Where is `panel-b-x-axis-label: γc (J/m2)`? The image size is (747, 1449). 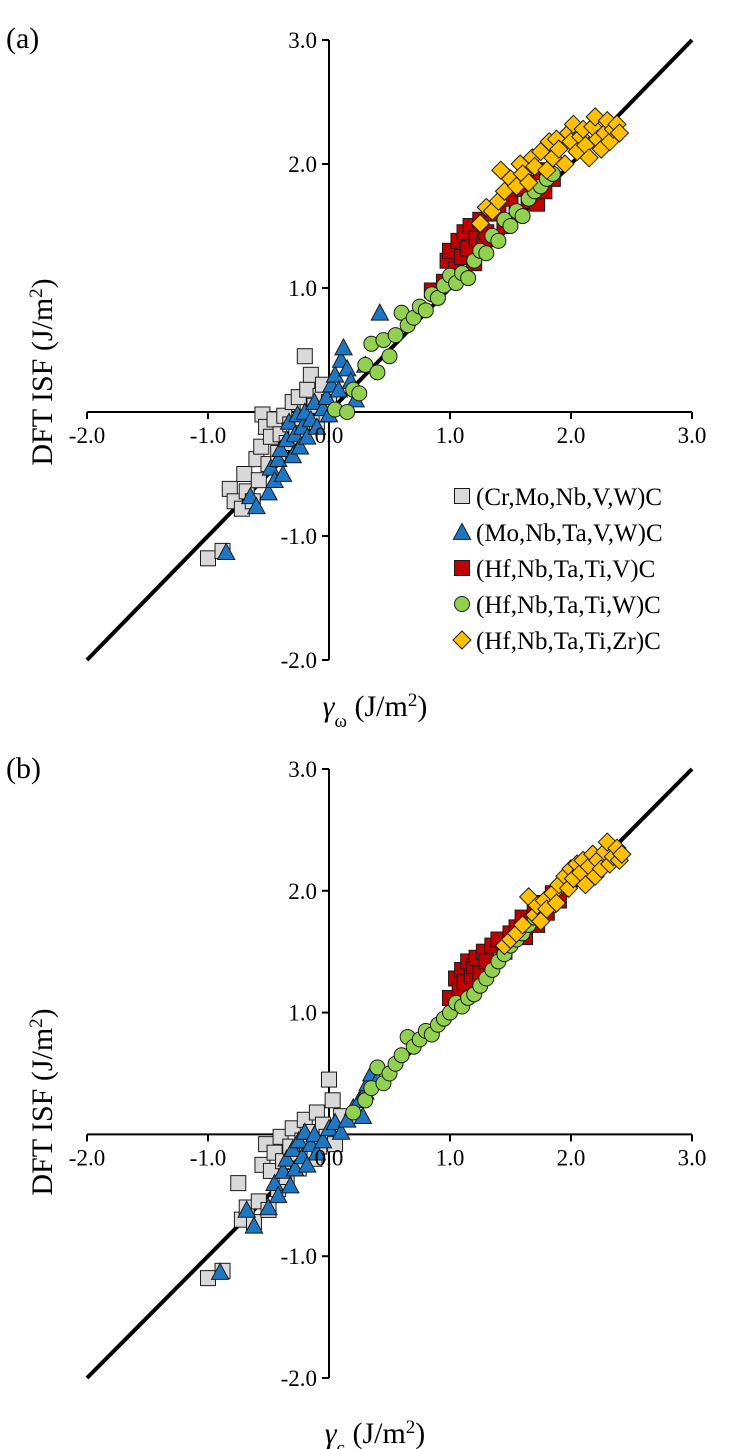 panel-b-x-axis-label: γc (J/m2) is located at coordinates (375, 1433).